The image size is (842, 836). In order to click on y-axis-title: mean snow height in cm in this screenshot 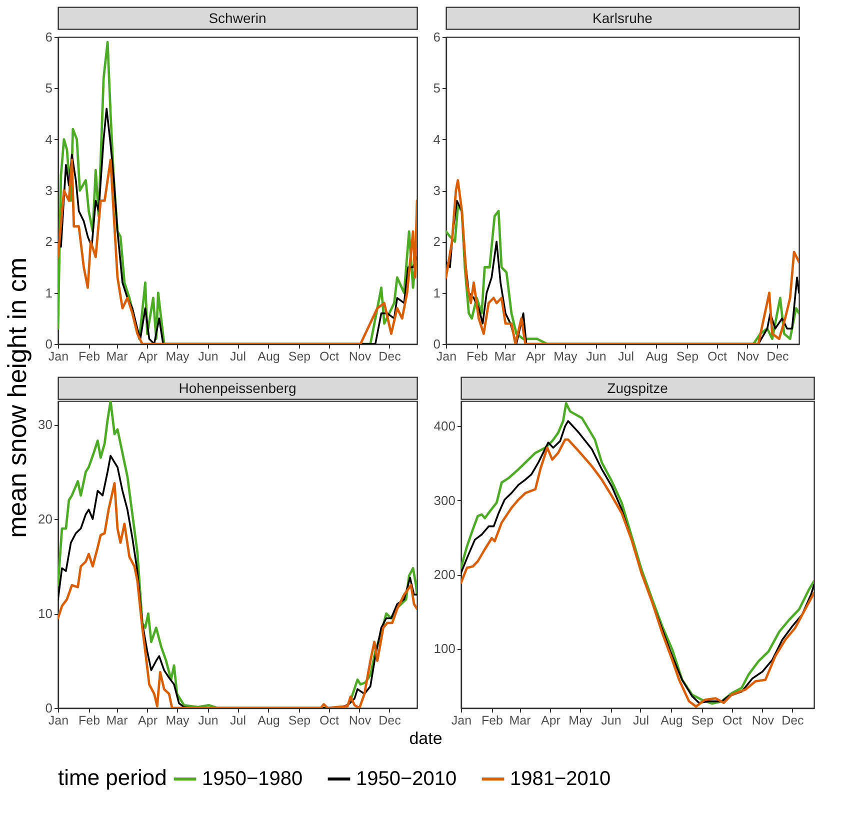, I will do `click(17, 398)`.